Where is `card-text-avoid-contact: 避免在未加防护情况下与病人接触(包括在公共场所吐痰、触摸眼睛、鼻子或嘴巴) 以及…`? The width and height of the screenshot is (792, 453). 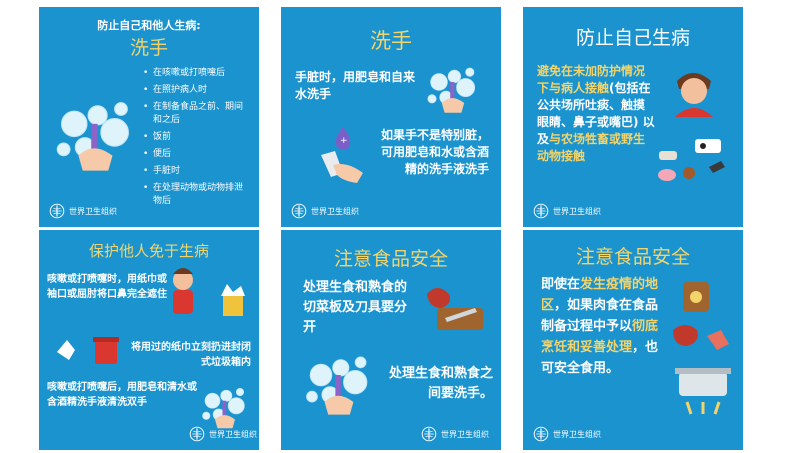 card-text-avoid-contact: 避免在未加防护情况下与病人接触(包括在公共场所吐痰、触摸眼睛、鼻子或嘴巴) 以及… is located at coordinates (596, 114).